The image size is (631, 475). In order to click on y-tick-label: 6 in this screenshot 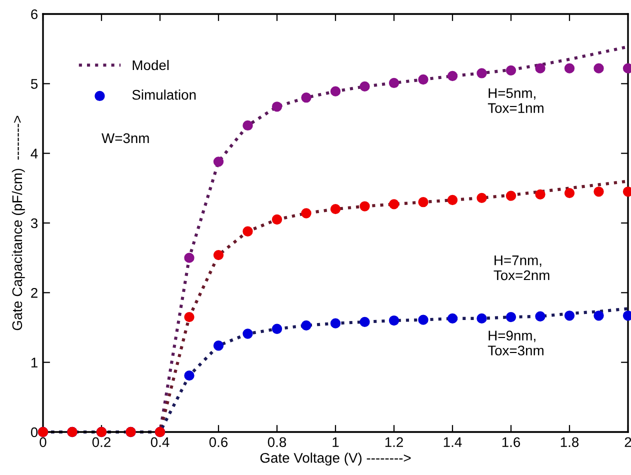, I will do `click(34, 14)`.